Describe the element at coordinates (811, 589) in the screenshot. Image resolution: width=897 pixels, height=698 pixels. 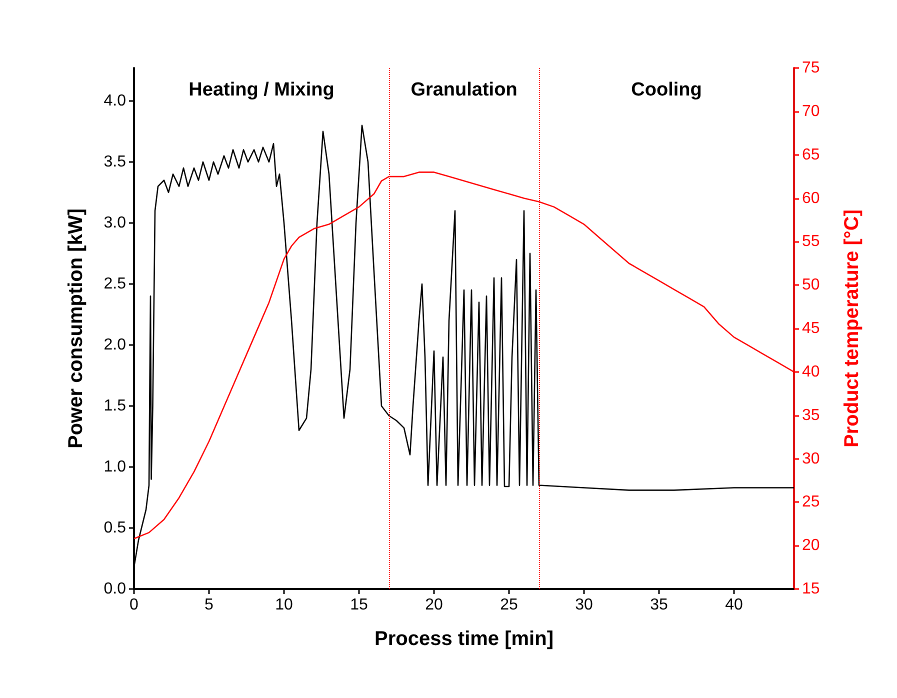
I see `y2-tick-label: 15` at that location.